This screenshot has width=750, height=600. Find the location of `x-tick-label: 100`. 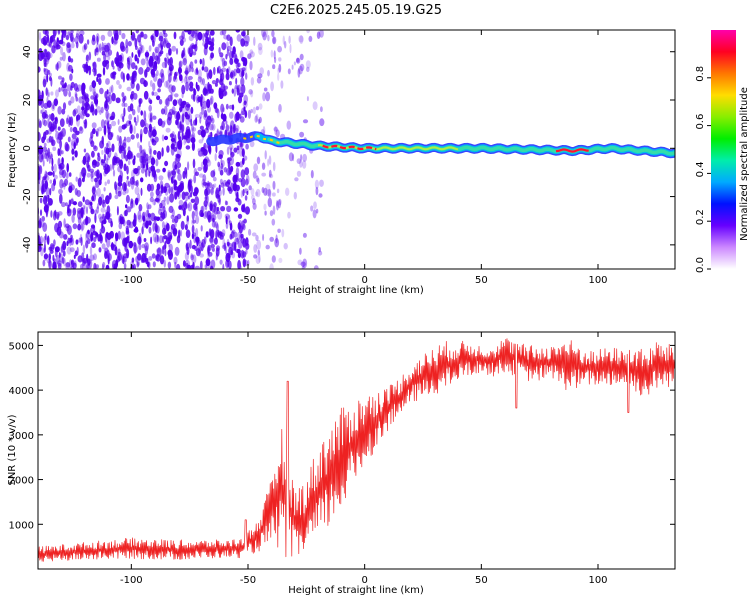

x-tick-label: 100 is located at coordinates (597, 580).